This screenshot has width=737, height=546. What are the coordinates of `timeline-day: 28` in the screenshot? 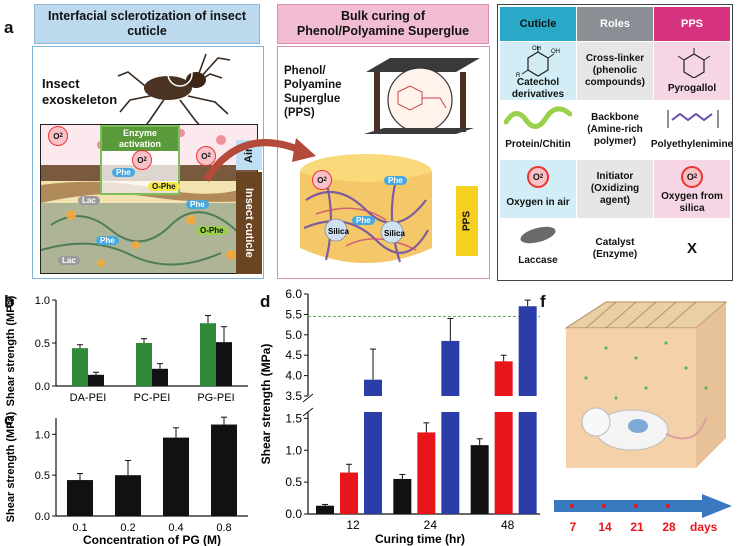 It's located at (669, 527).